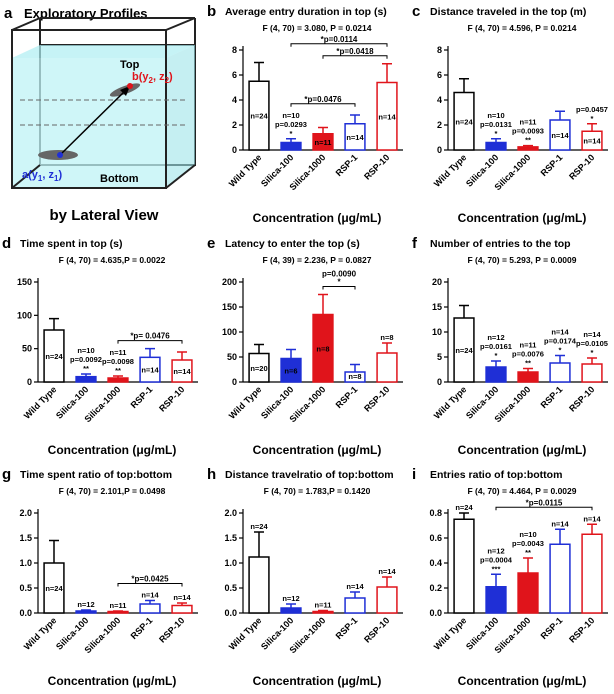 This screenshot has width=614, height=694. Describe the element at coordinates (230, 563) in the screenshot. I see `y-tick-label: 1.0` at that location.